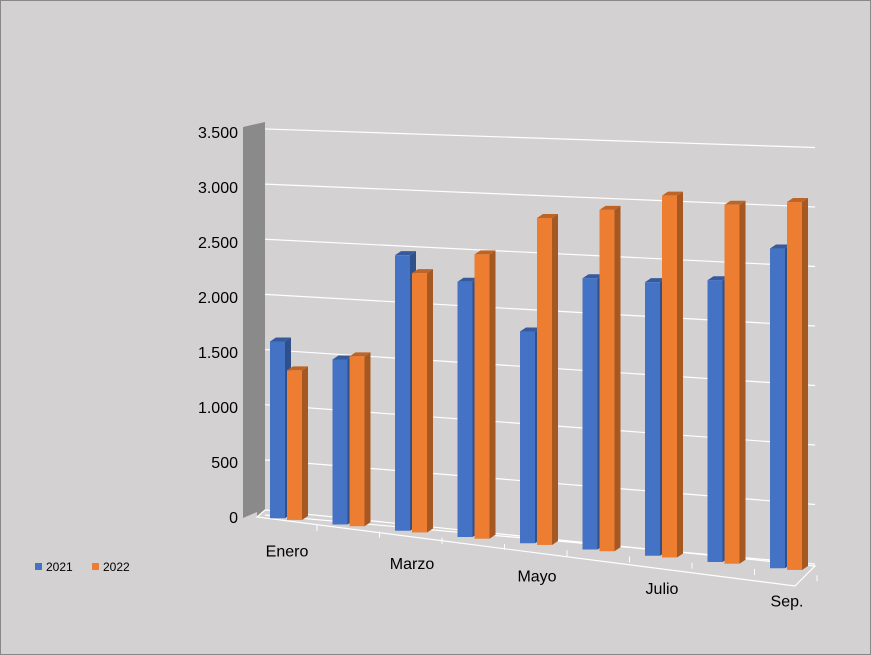 This screenshot has height=655, width=871. Describe the element at coordinates (536, 548) in the screenshot. I see `floor` at that location.